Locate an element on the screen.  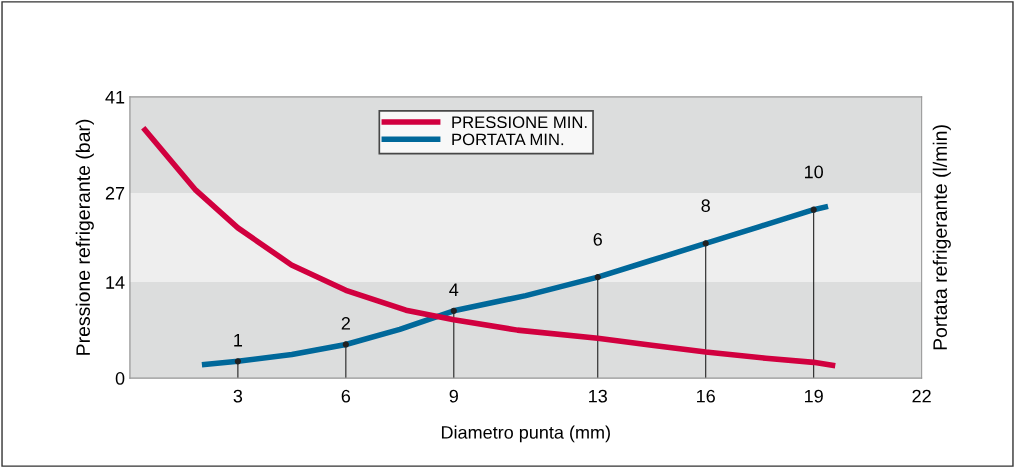
y-axis-title: Pressione refrigerante (bar) is located at coordinates (84, 237).